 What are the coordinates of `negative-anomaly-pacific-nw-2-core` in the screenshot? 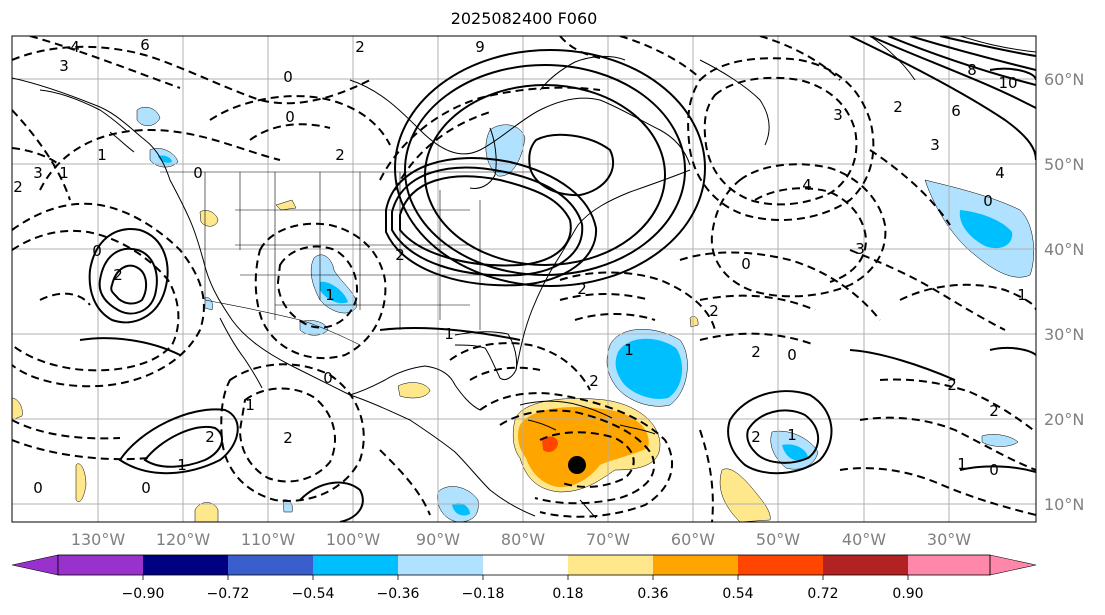 It's located at (165, 159).